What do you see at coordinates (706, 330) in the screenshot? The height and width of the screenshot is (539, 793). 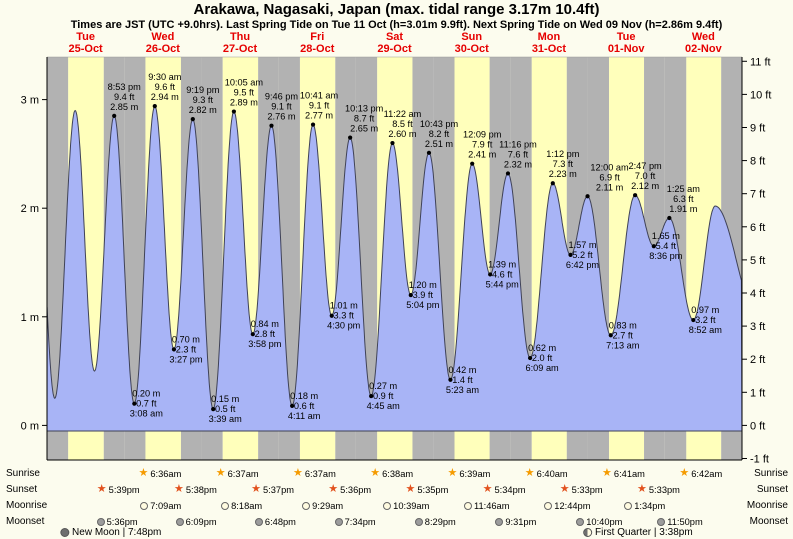 I see `tide-event-label: 8:52 am` at bounding box center [706, 330].